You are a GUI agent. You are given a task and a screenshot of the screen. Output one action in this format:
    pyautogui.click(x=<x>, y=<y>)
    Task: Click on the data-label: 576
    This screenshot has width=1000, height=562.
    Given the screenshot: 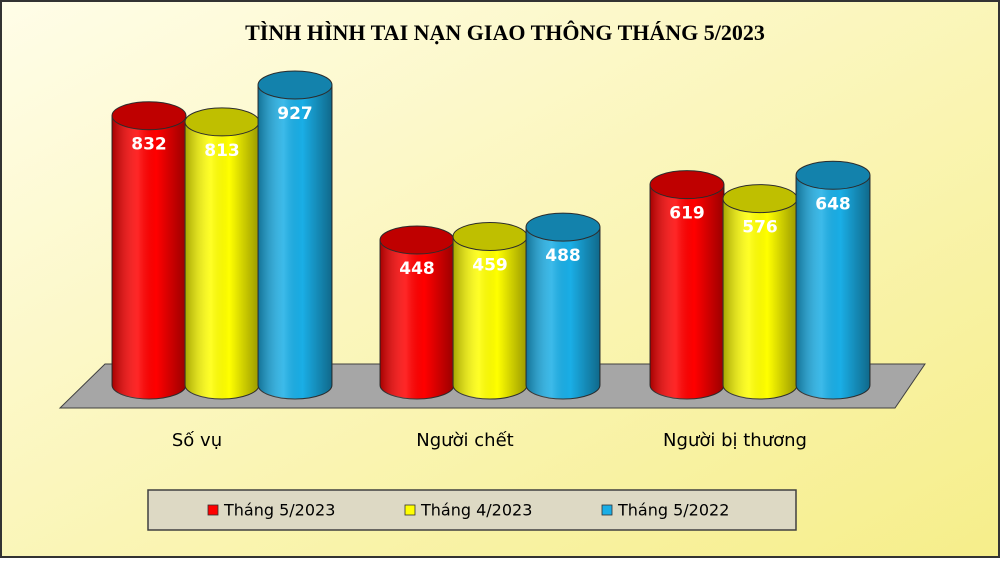 What is the action you would take?
    pyautogui.click(x=760, y=228)
    